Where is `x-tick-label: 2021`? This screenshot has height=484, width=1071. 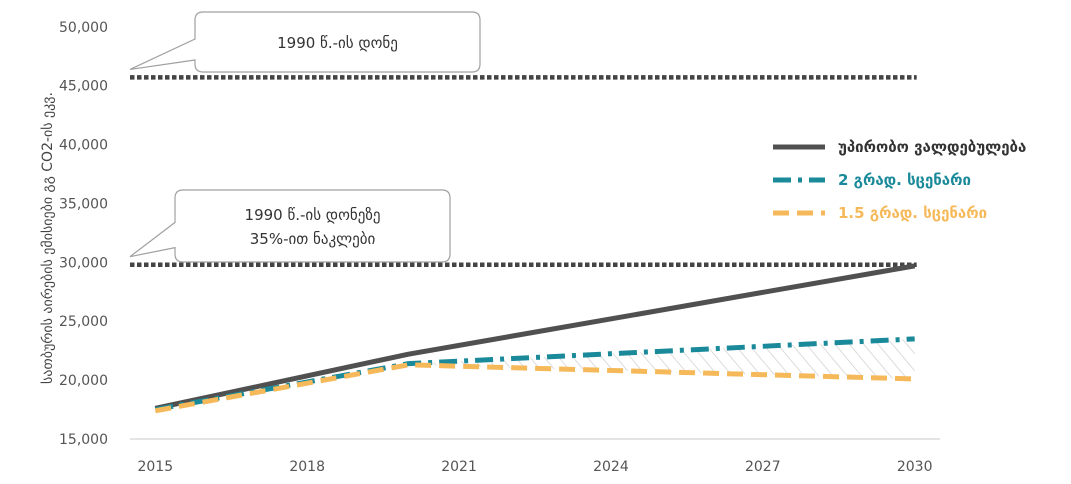 x-tick-label: 2021 is located at coordinates (459, 467).